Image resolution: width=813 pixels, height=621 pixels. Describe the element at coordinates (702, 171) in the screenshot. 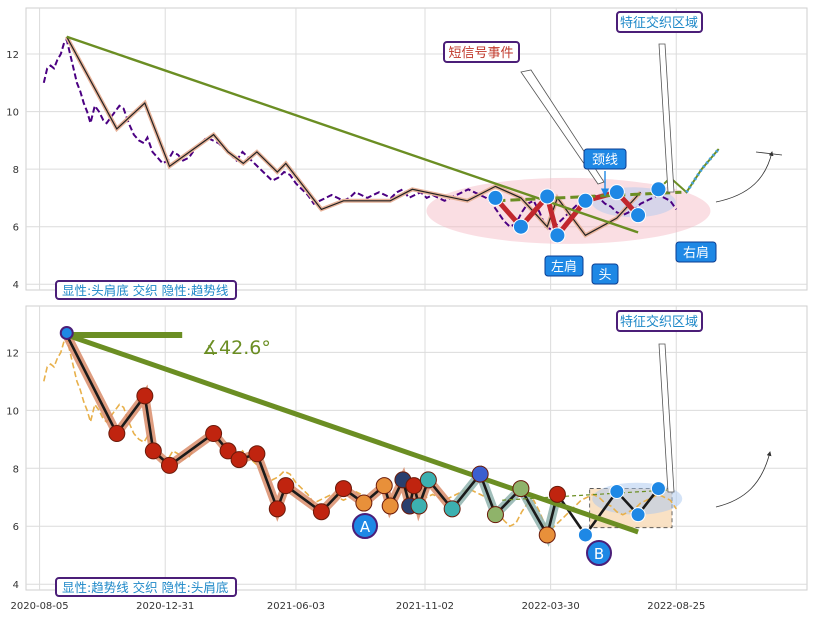

I see `projection-dotted` at that location.